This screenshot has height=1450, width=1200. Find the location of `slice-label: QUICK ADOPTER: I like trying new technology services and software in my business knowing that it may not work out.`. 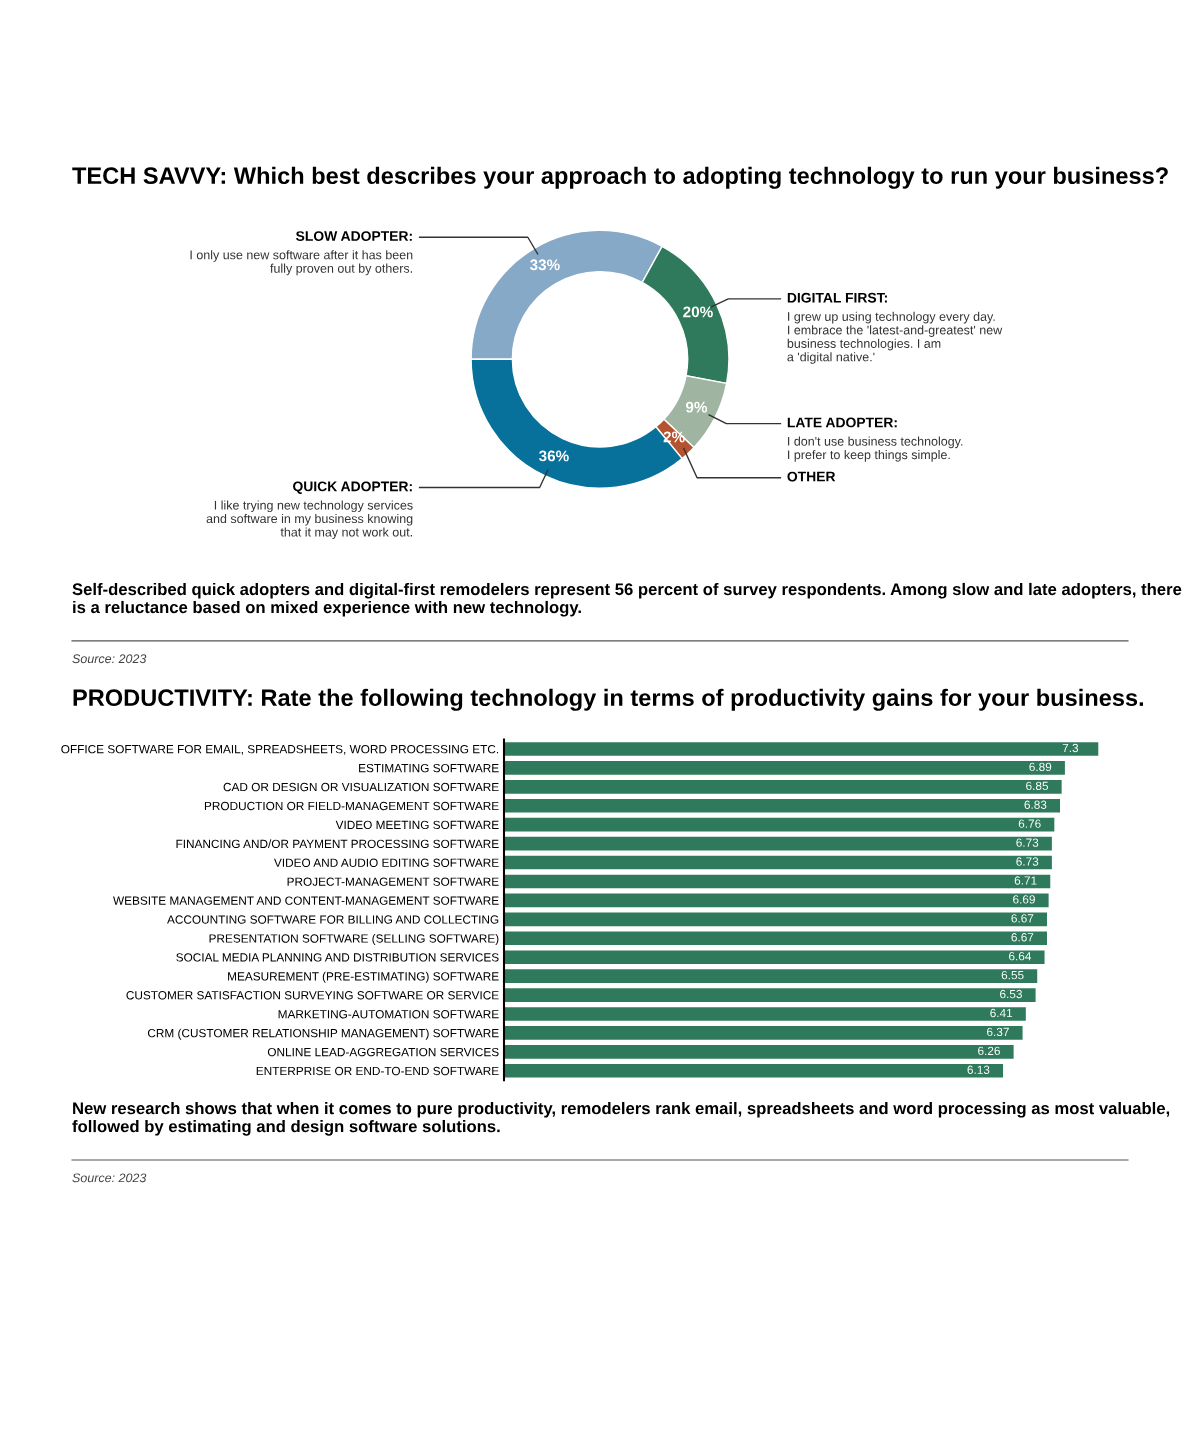

slice-label: QUICK ADOPTER: I like trying new technology services and software in my business knowing that it may not work out. is located at coordinates (309, 510).